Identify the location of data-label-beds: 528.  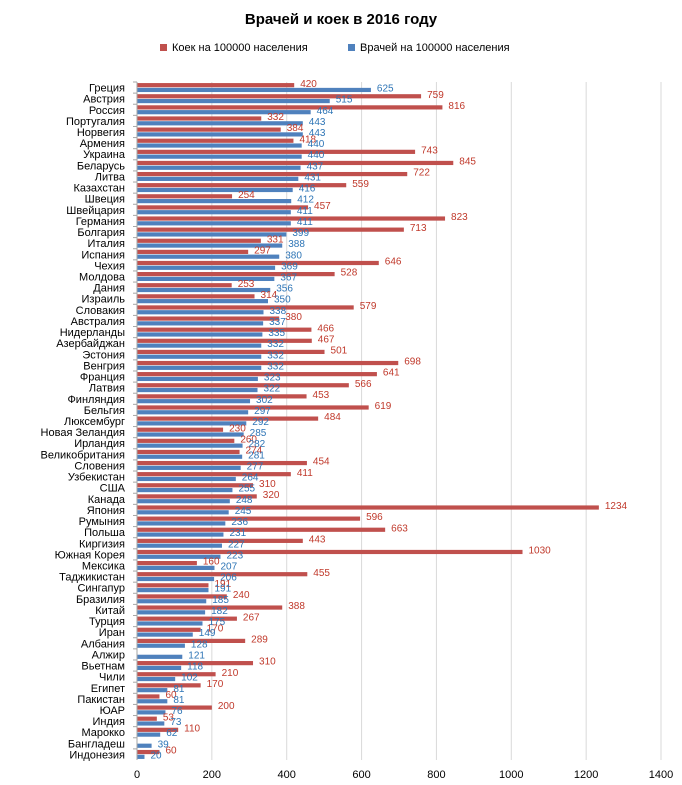
(349, 273).